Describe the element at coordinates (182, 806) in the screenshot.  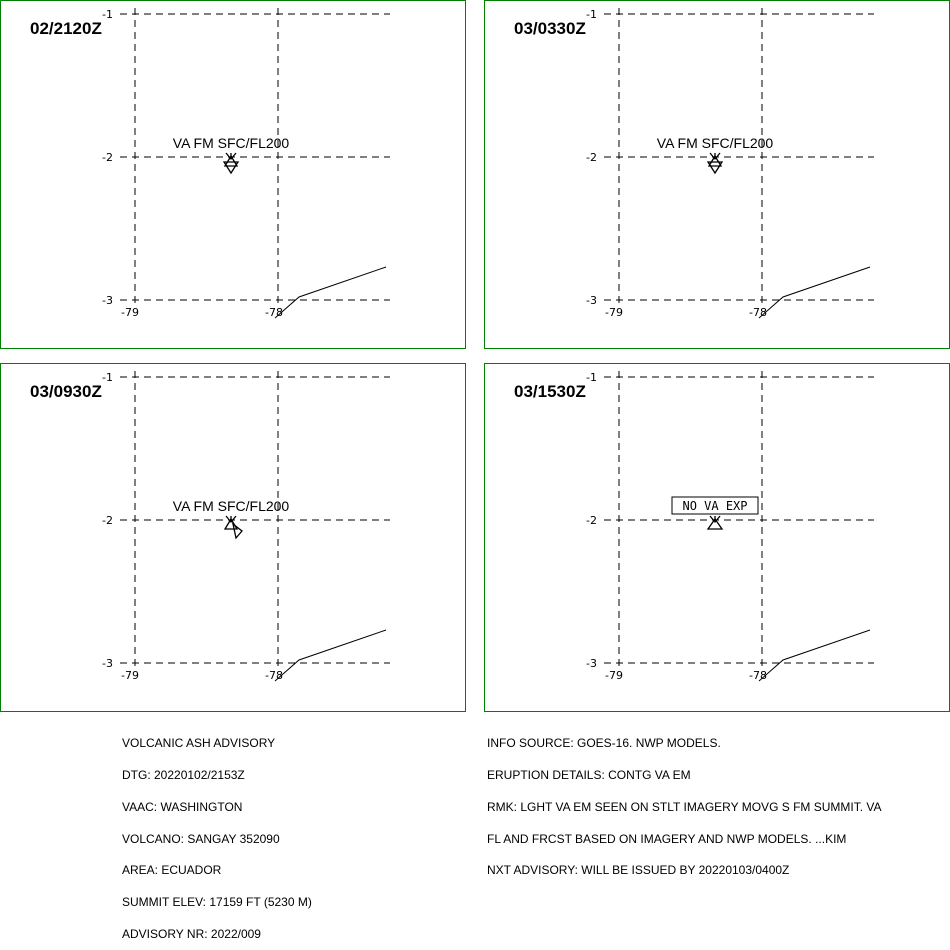
I see `advisory-vaac: VAAC: WASHINGTON` at that location.